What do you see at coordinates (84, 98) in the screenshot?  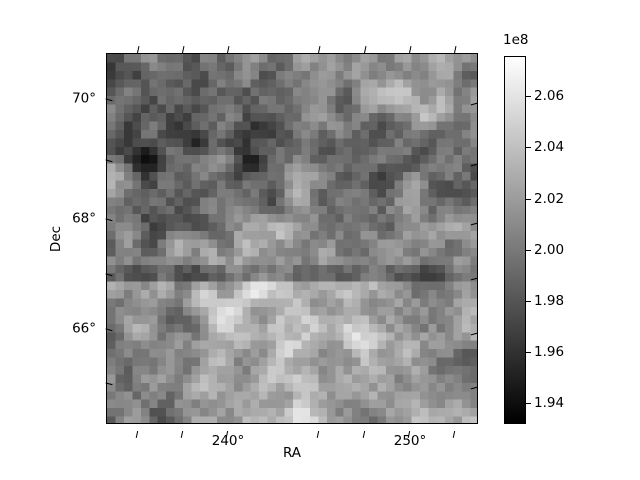 I see `dec-tick-label: 70°` at bounding box center [84, 98].